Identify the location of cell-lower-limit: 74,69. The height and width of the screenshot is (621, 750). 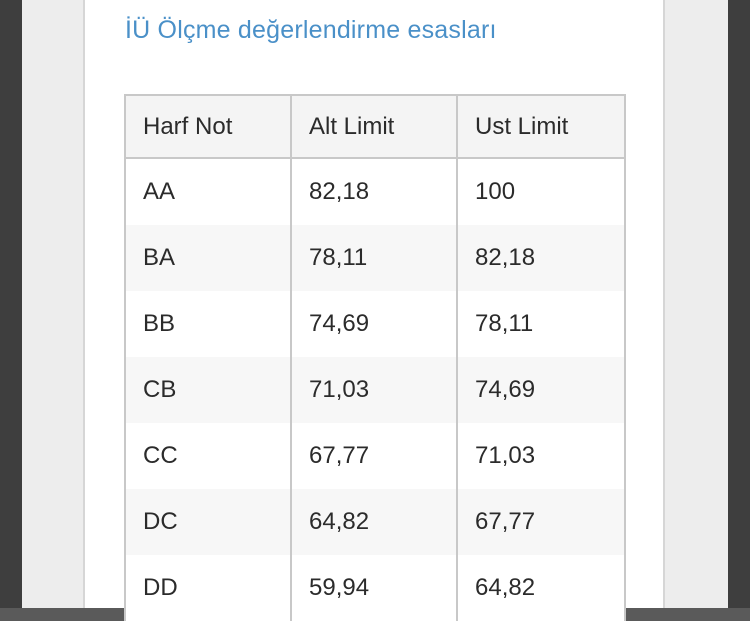
(374, 324).